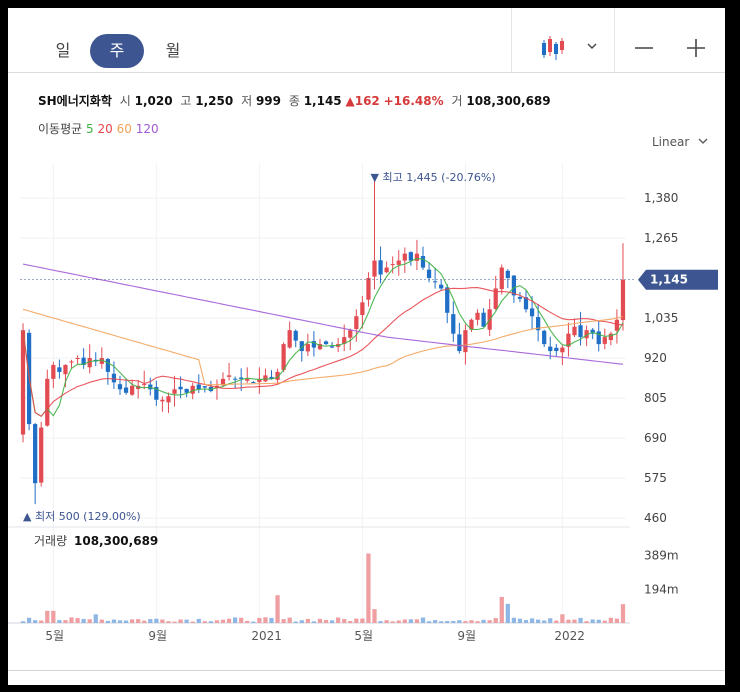 The width and height of the screenshot is (740, 692). I want to click on toolbar-divider, so click(614, 40).